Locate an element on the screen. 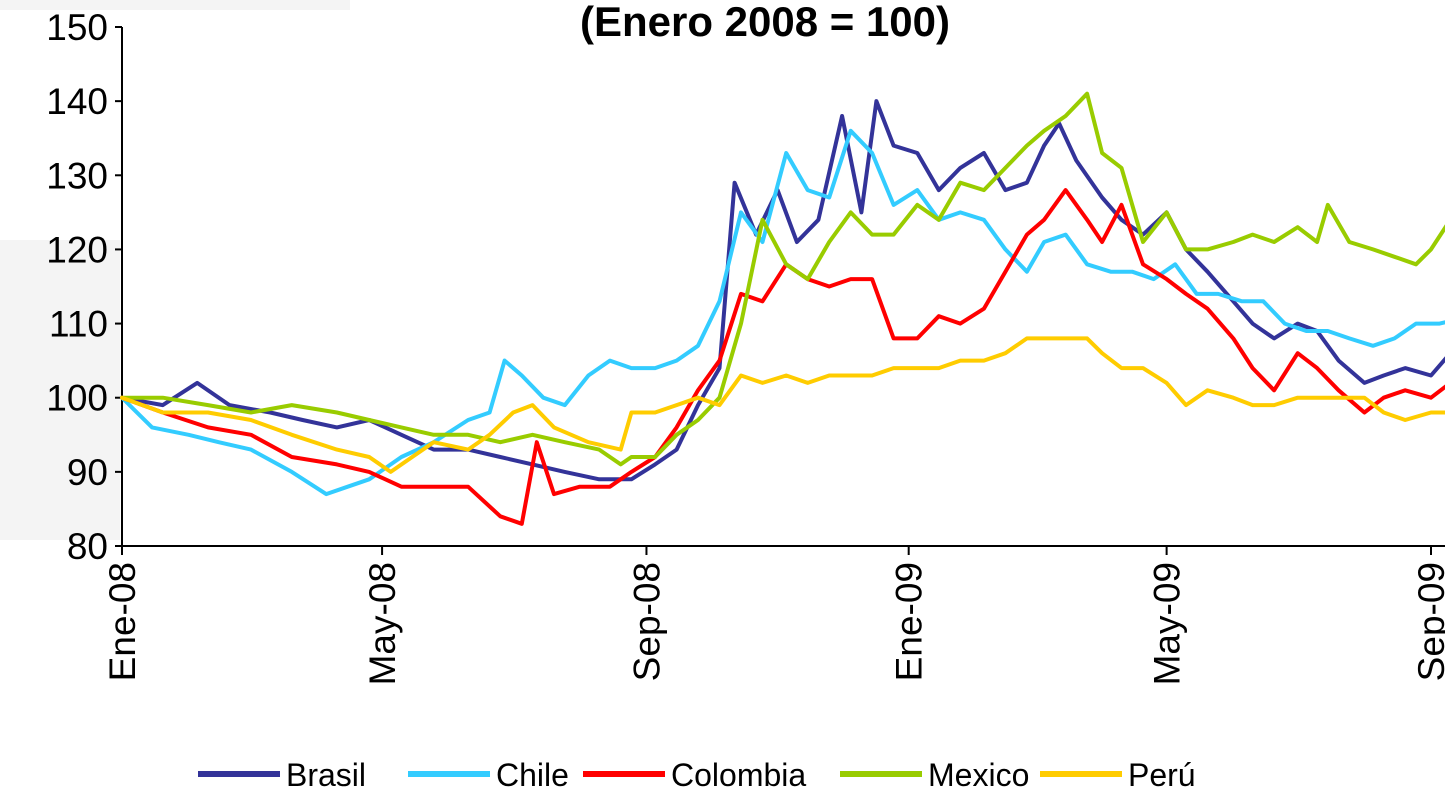  background-panel-top is located at coordinates (175, 5).